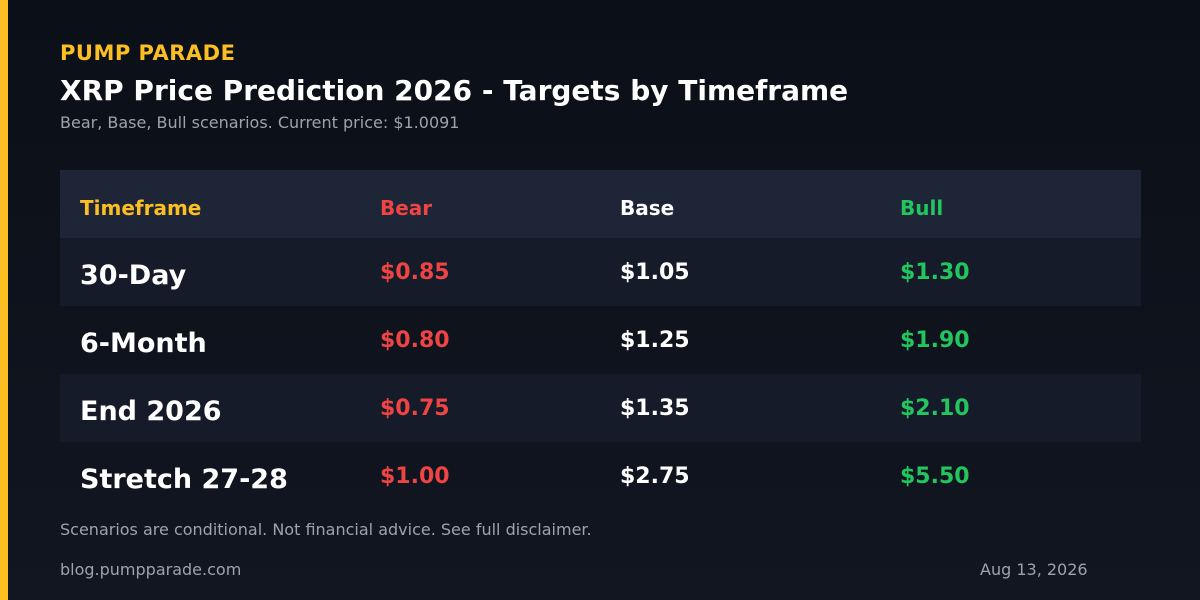 This screenshot has width=1200, height=600. I want to click on header-bear: Bear, so click(406, 208).